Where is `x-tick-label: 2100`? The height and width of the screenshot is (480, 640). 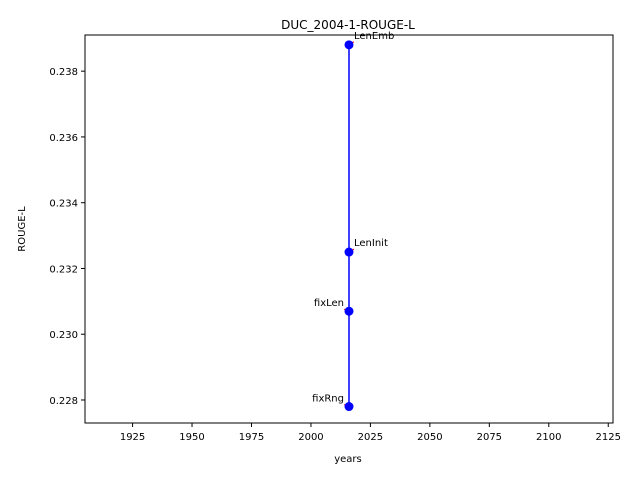
x-tick-label: 2100 is located at coordinates (548, 437).